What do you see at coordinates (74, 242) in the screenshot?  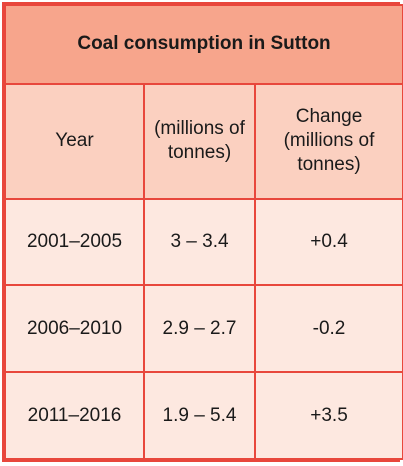 I see `cell-year: 2001–2005` at bounding box center [74, 242].